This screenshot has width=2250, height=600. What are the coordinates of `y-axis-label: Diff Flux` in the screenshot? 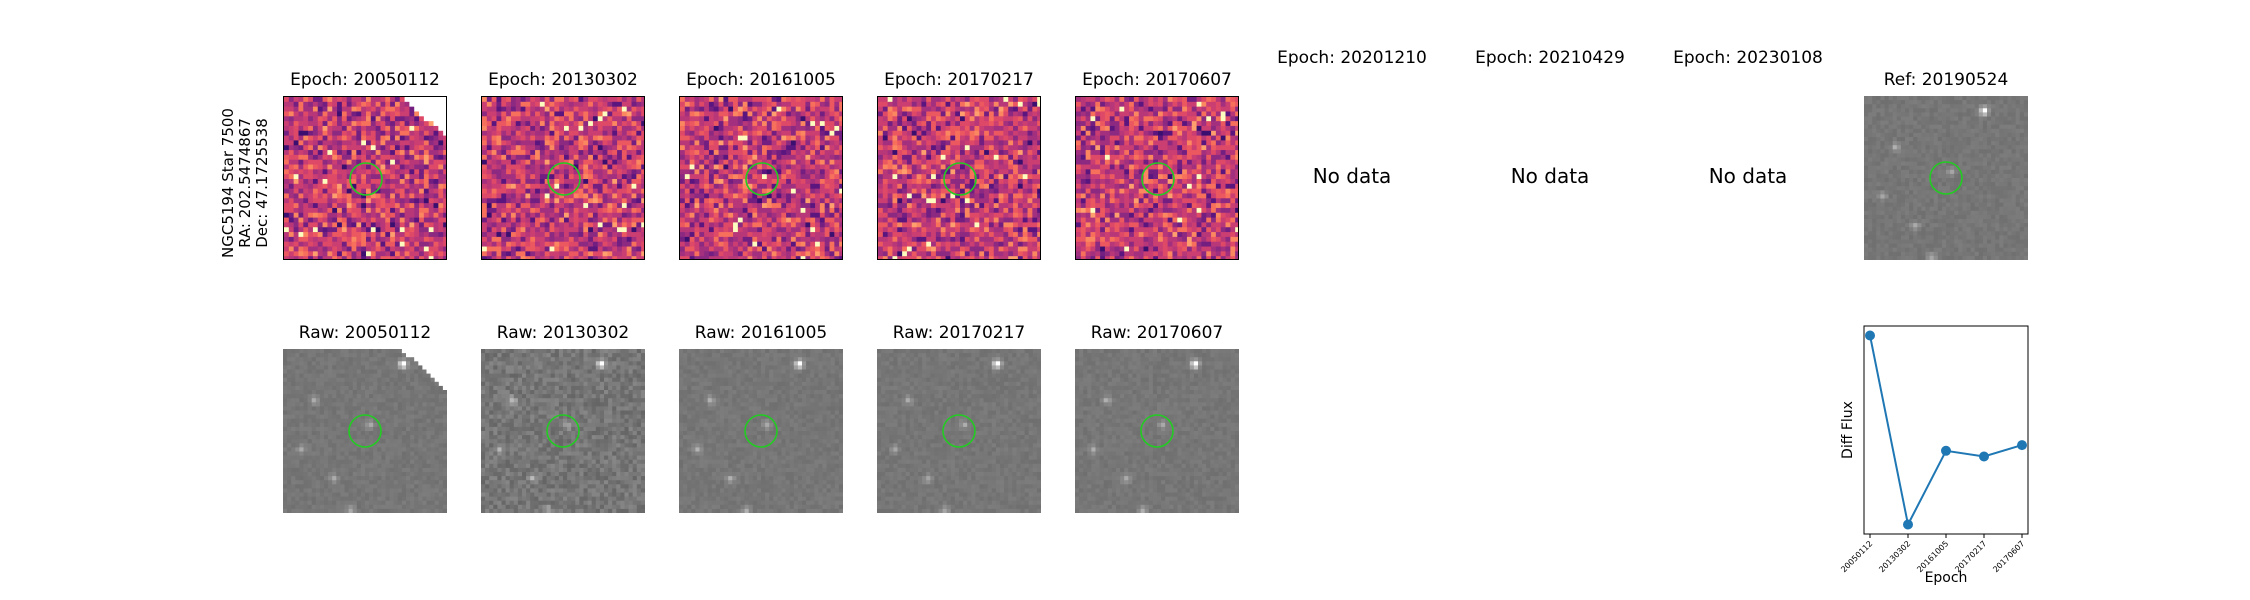 It's located at (1848, 430).